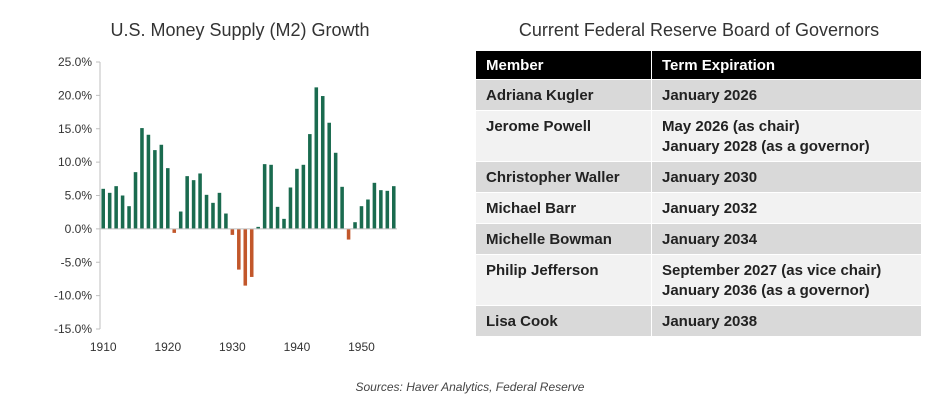 The width and height of the screenshot is (940, 410). I want to click on term-expiration-cell: January 2038, so click(786, 320).